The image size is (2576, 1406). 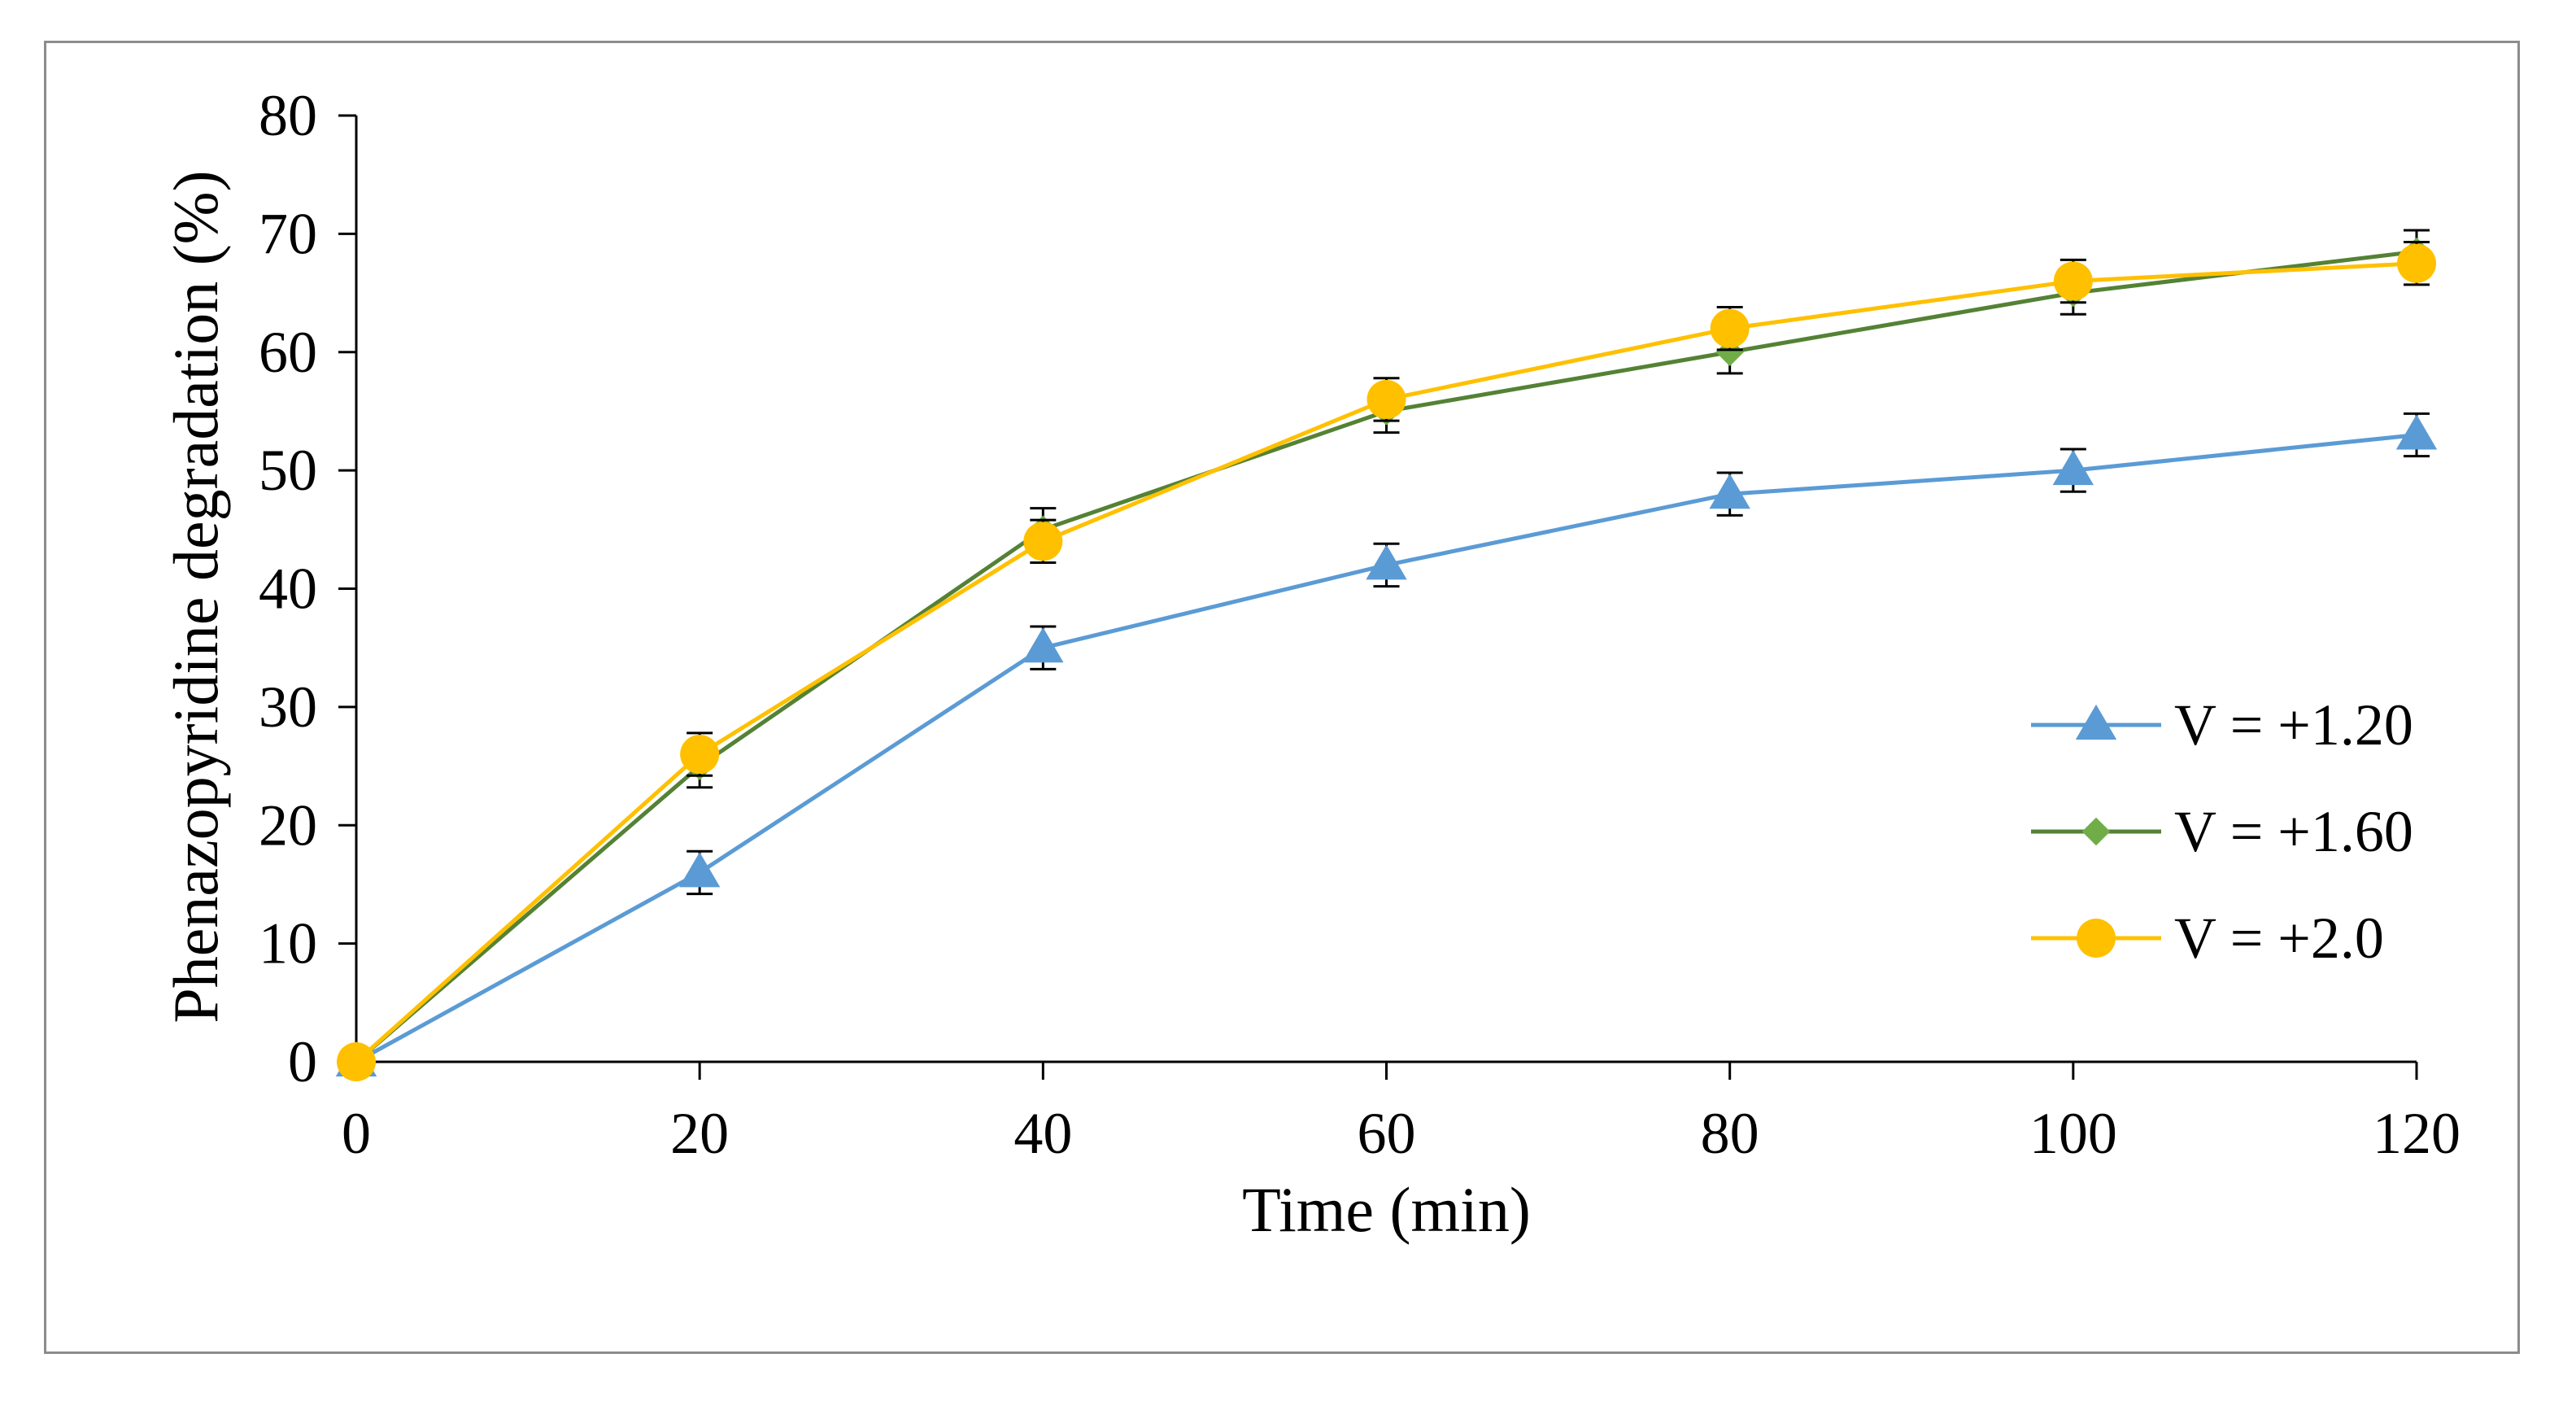 I want to click on y-tick-label: 10, so click(x=288, y=943).